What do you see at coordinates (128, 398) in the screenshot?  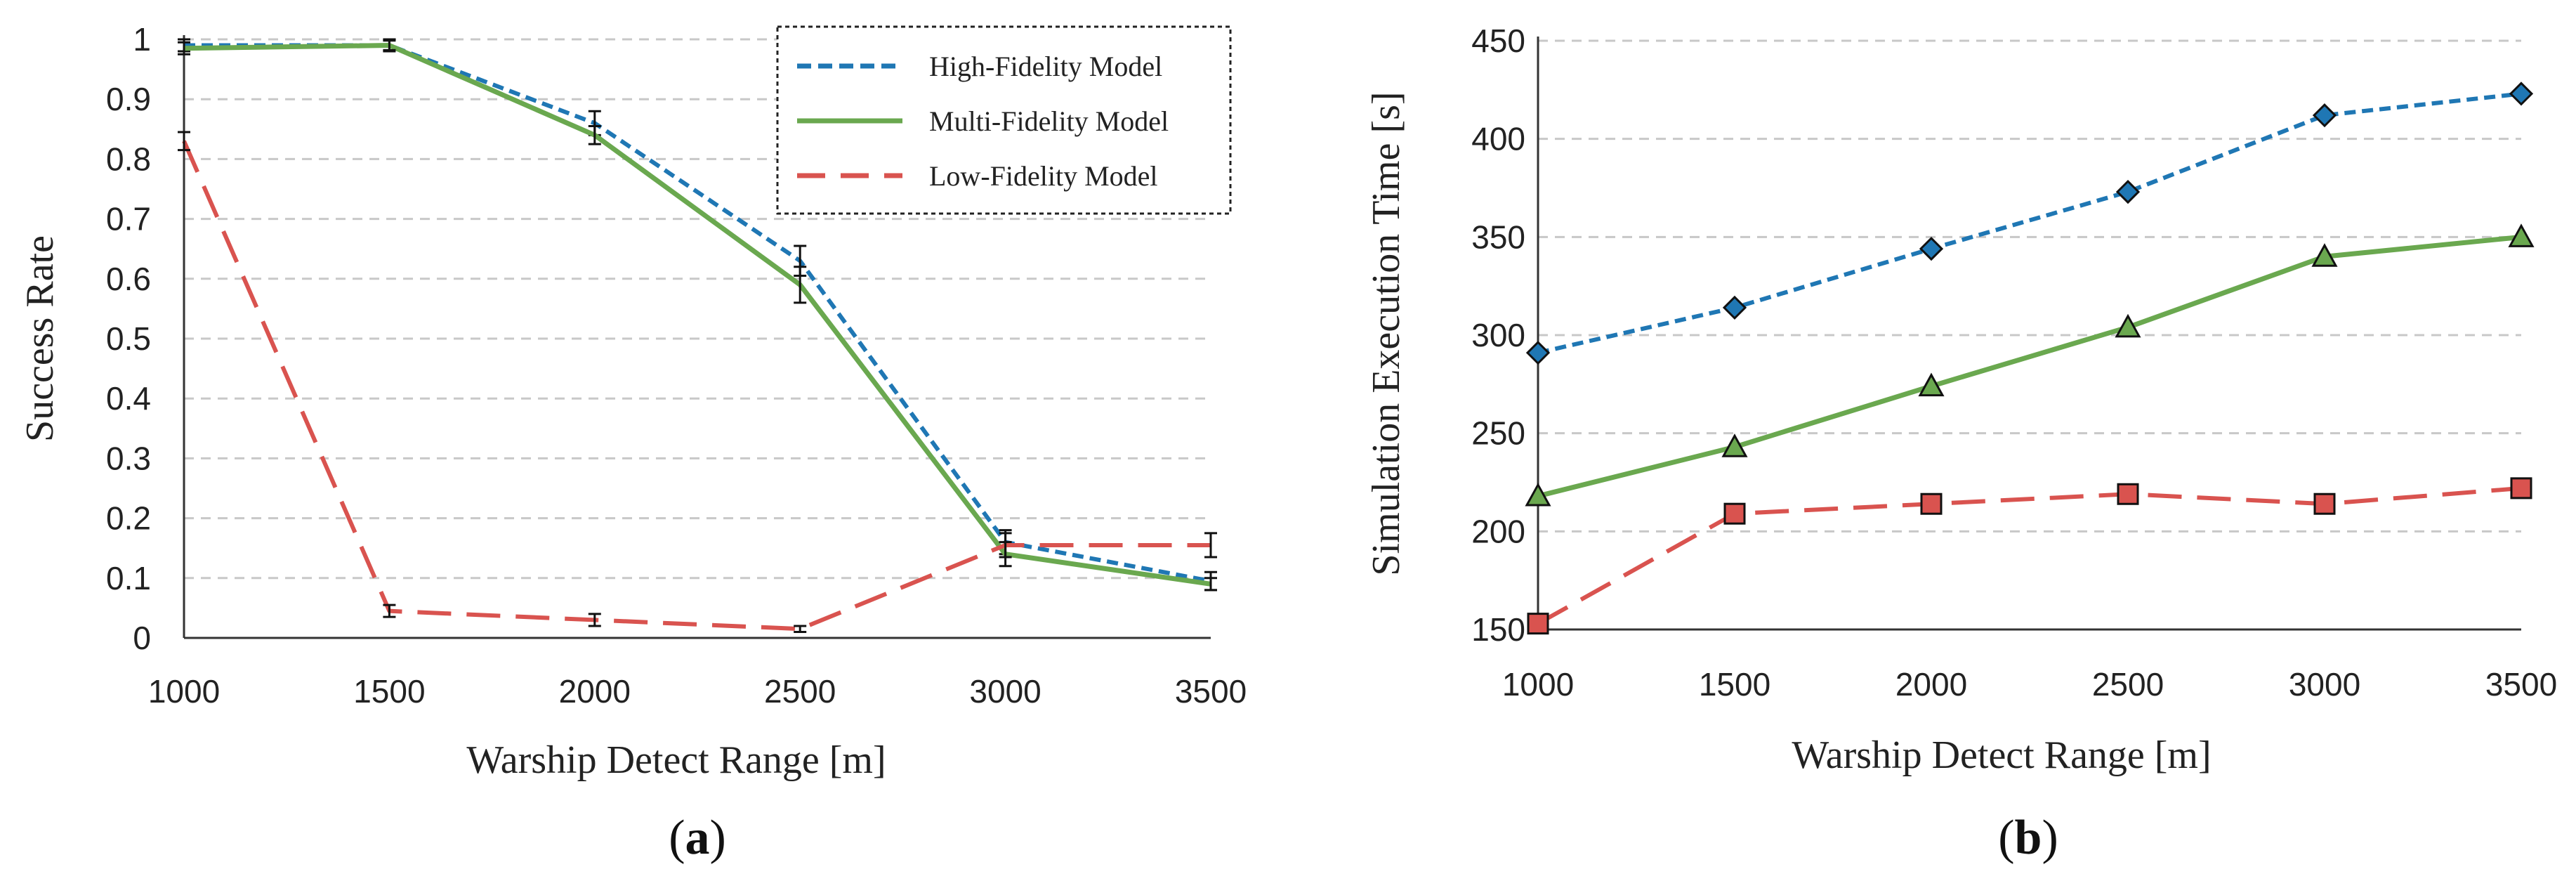 I see `y-tick-label: 0.4` at bounding box center [128, 398].